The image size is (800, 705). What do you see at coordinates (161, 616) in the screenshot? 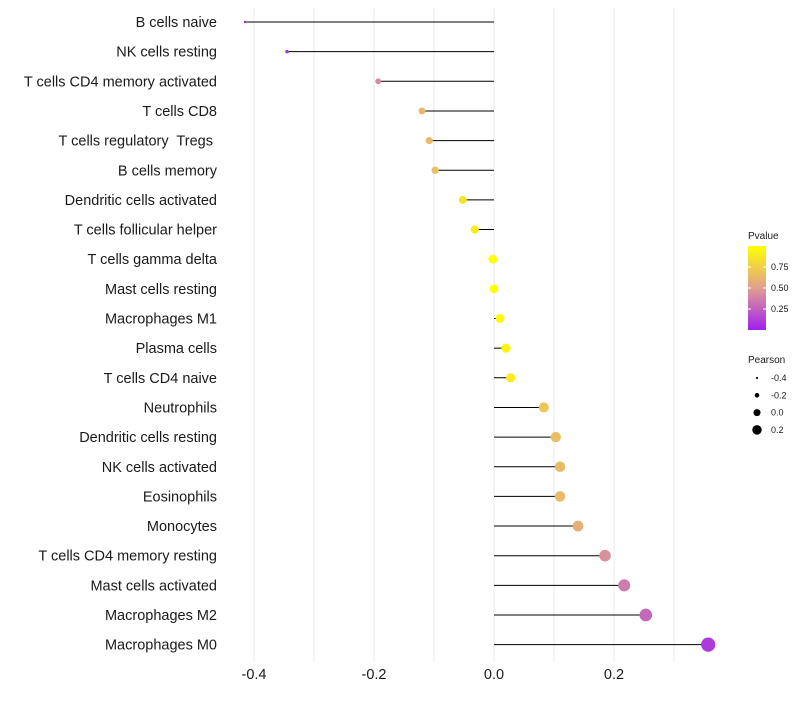
I see `category-label: Macrophages M2` at bounding box center [161, 616].